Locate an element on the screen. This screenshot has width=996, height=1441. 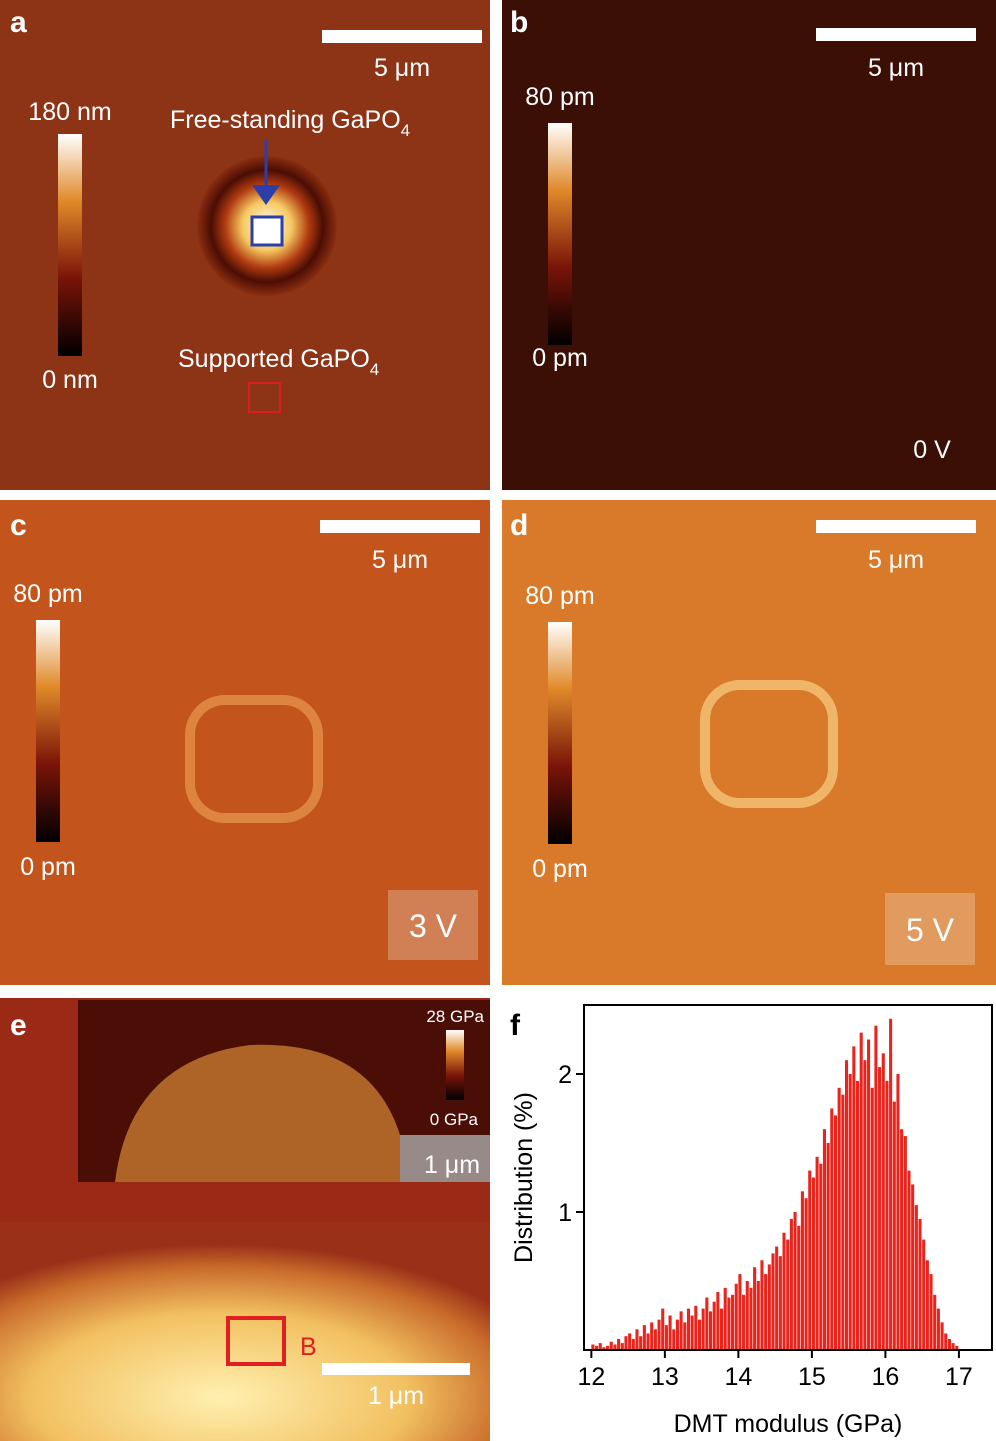
panel-label: c is located at coordinates (18, 525).